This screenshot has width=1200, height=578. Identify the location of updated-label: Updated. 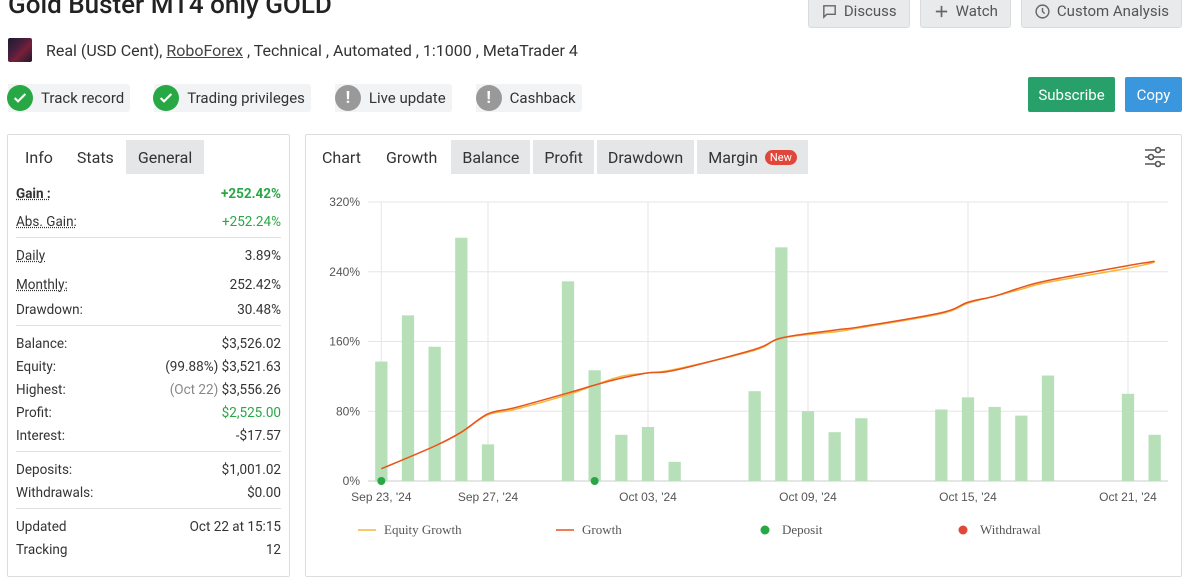
(41, 526).